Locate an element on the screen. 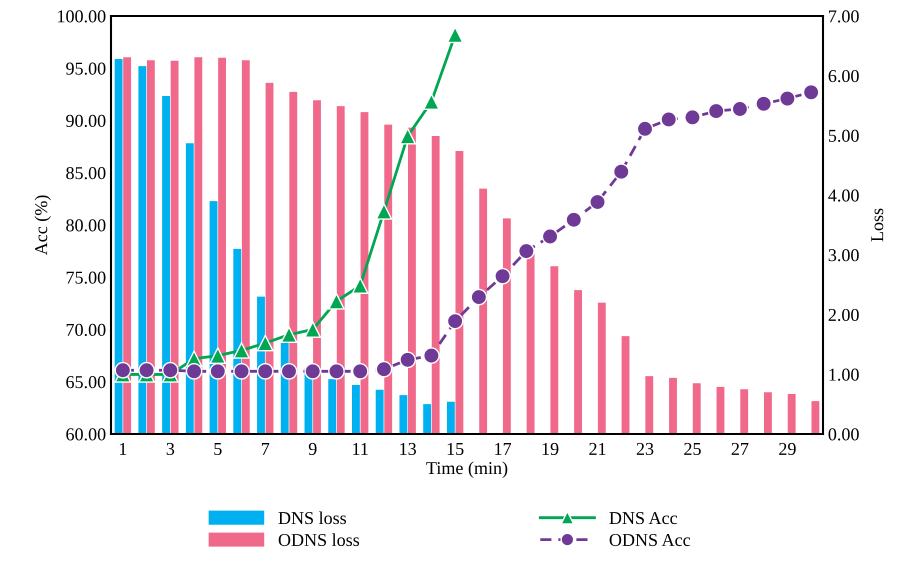  x-tick-label: 7 is located at coordinates (266, 449).